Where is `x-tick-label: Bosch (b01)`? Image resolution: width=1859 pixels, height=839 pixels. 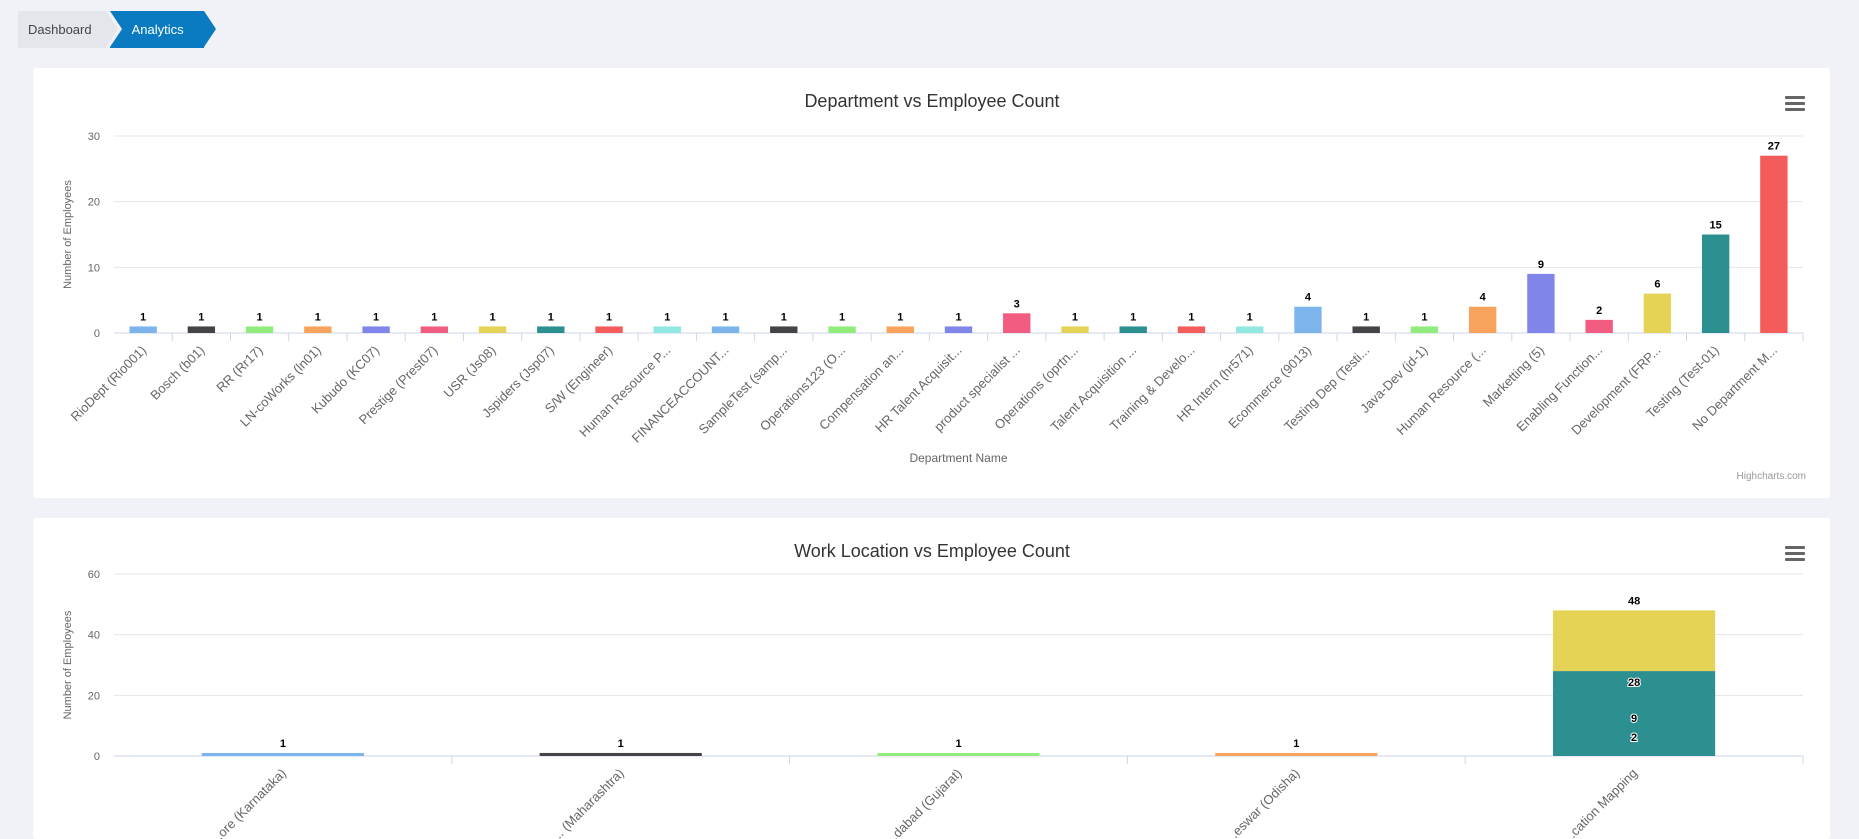 x-tick-label: Bosch (b01) is located at coordinates (177, 373).